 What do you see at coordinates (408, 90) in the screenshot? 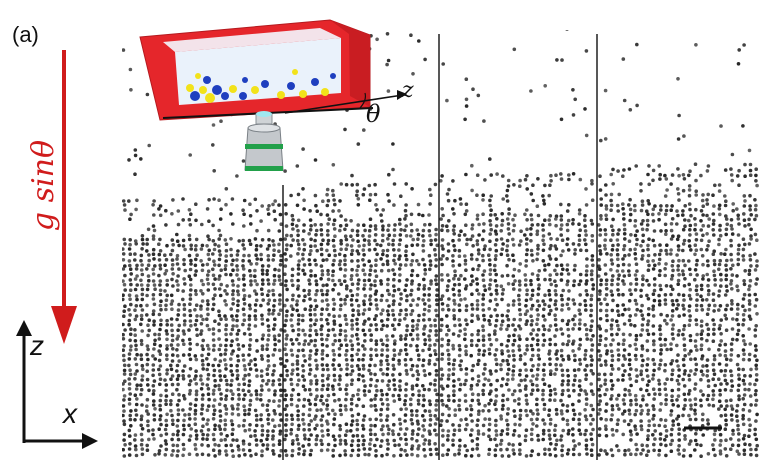
I see `setup-axis-label: z` at bounding box center [408, 90].